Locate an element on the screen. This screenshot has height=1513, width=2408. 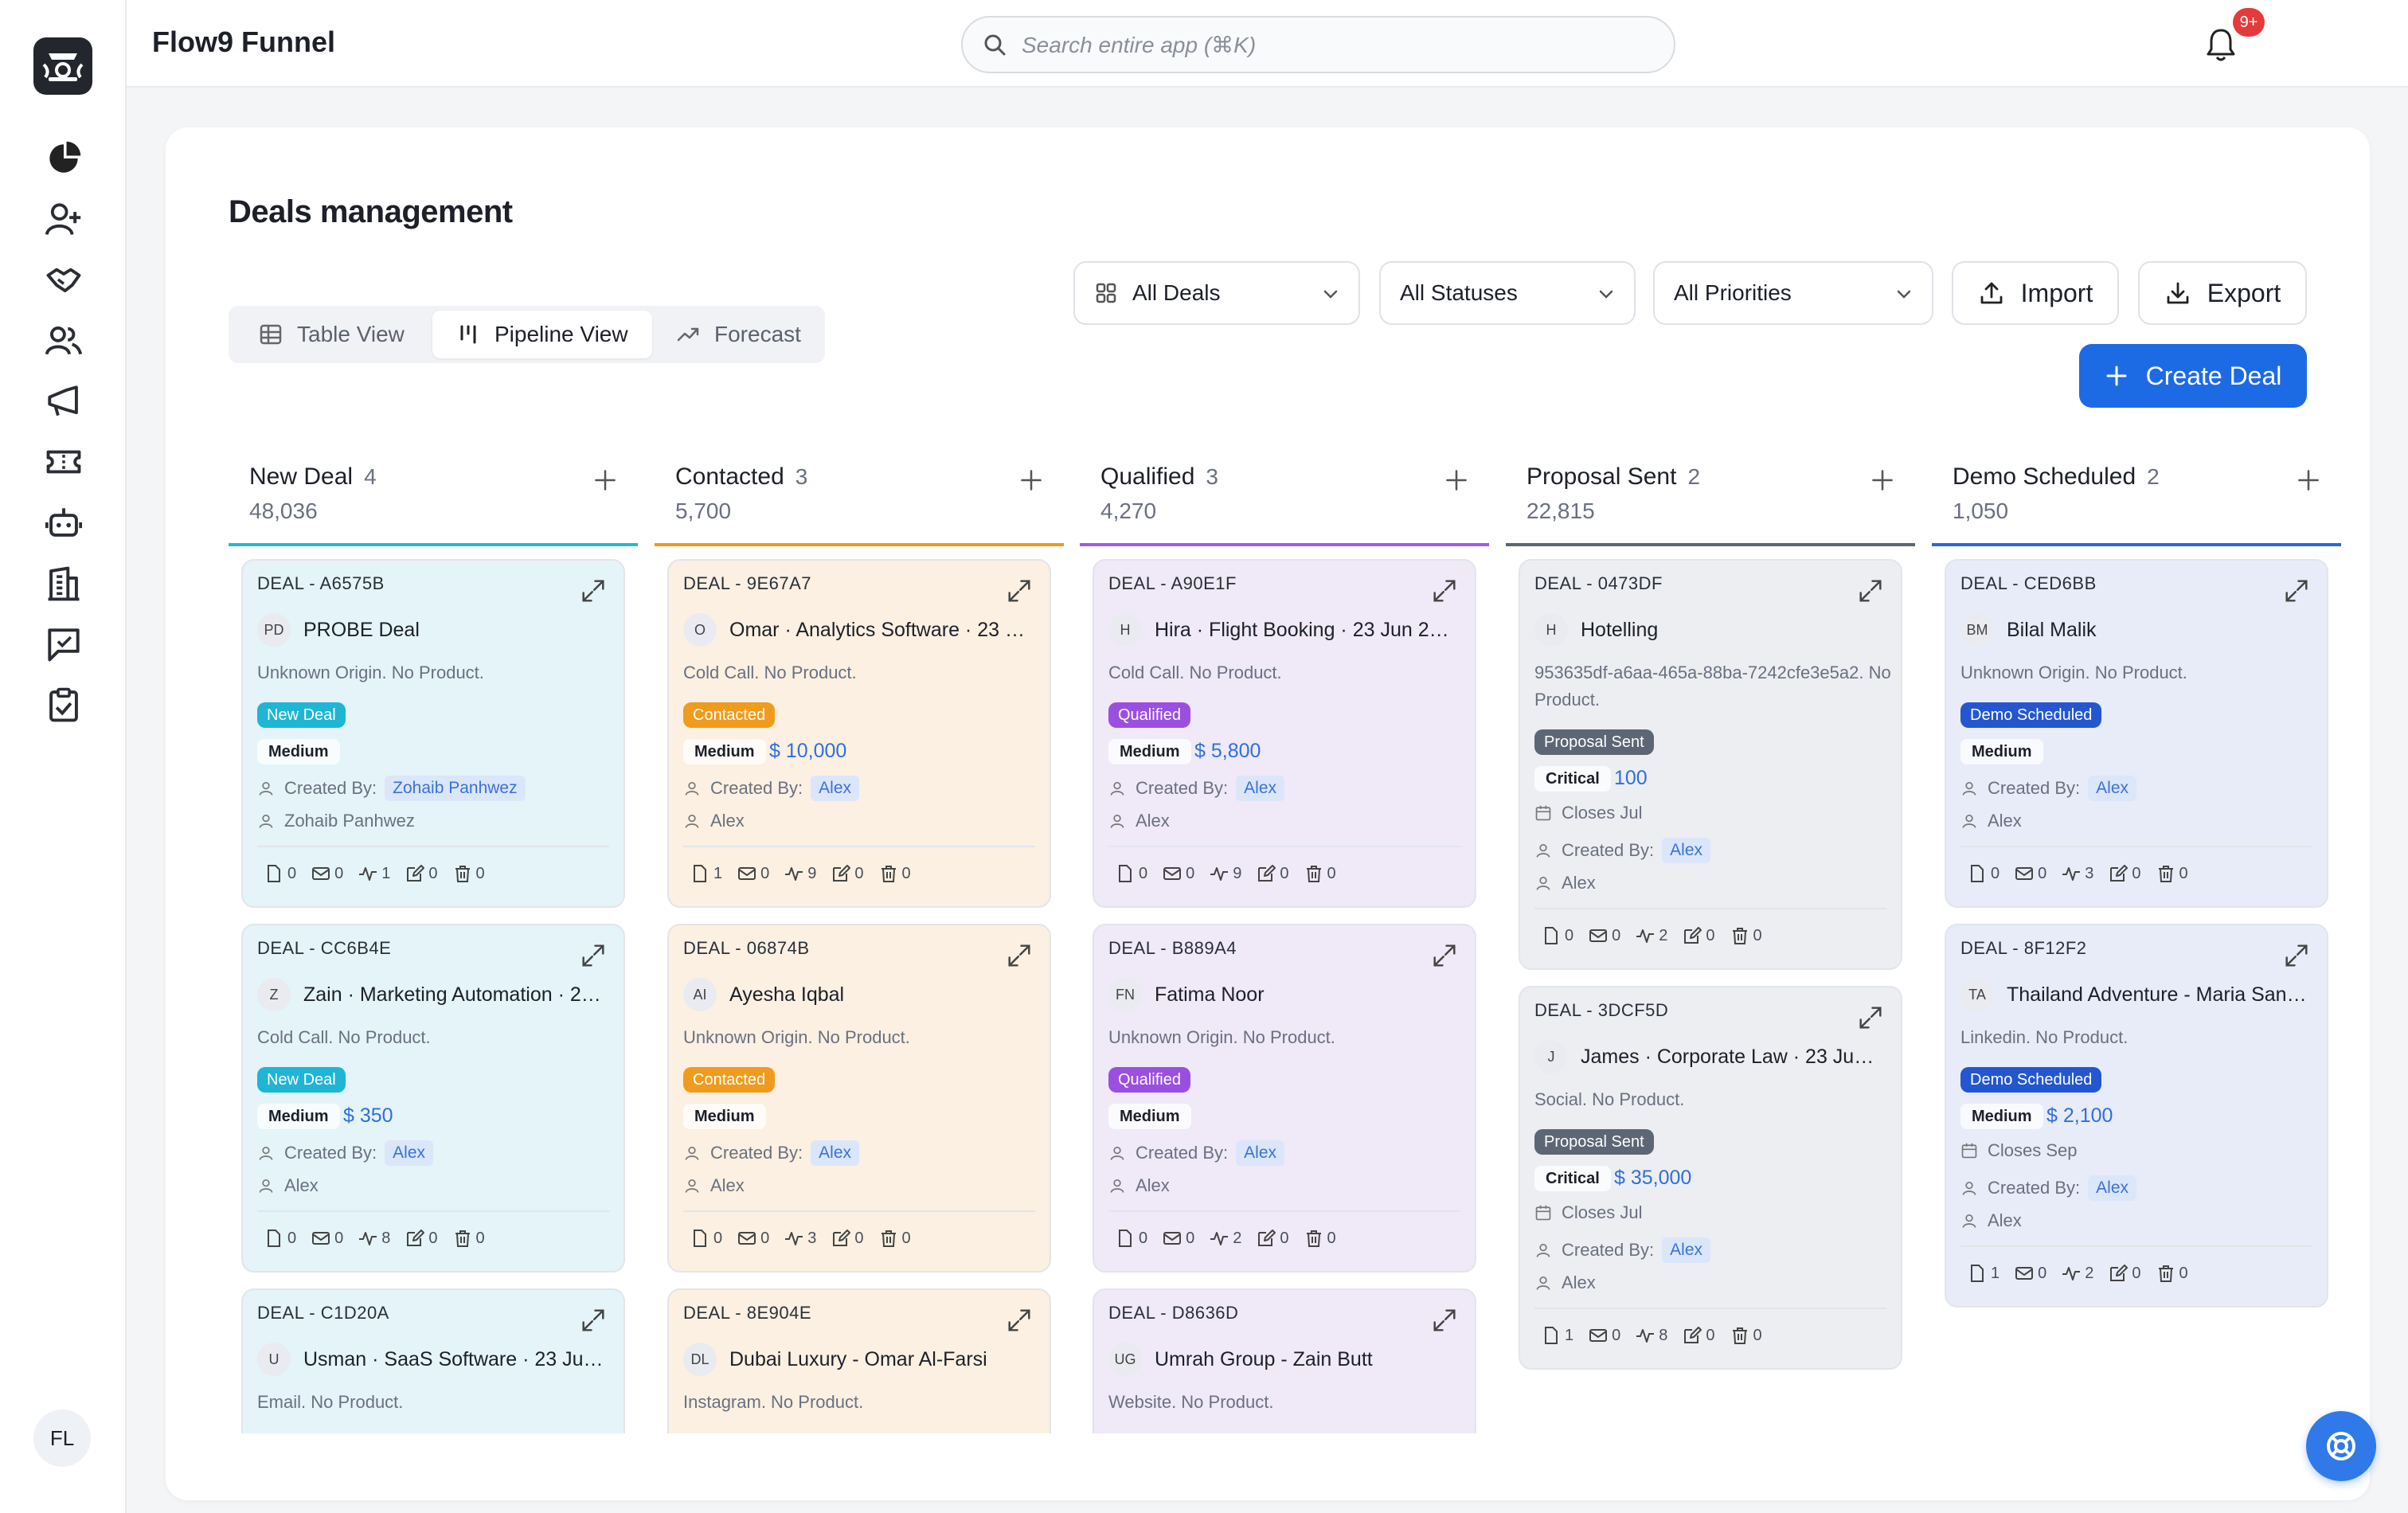
export-button: Export is located at coordinates (2222, 293).